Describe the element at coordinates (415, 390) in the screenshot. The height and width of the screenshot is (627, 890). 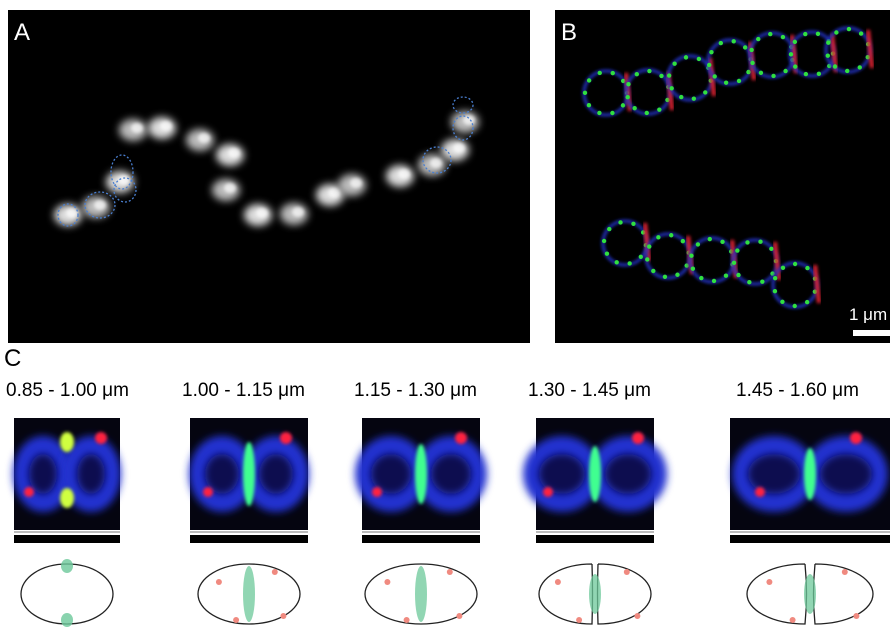
I see `stage-label: 1.15 - 1.30 μm` at that location.